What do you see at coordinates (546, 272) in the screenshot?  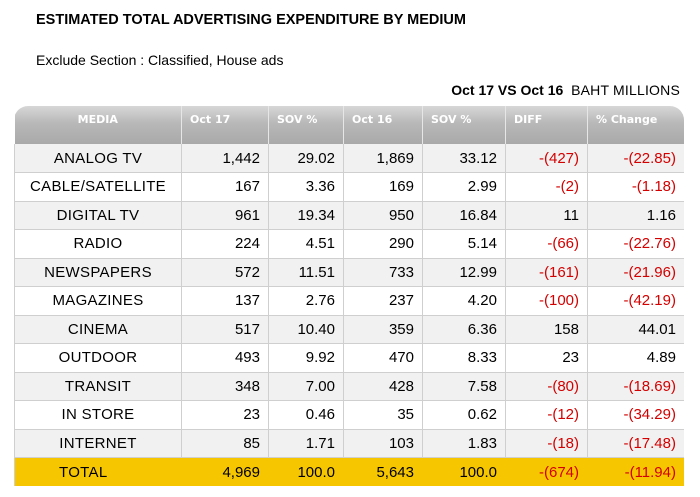 I see `cell-diff: -(161)` at bounding box center [546, 272].